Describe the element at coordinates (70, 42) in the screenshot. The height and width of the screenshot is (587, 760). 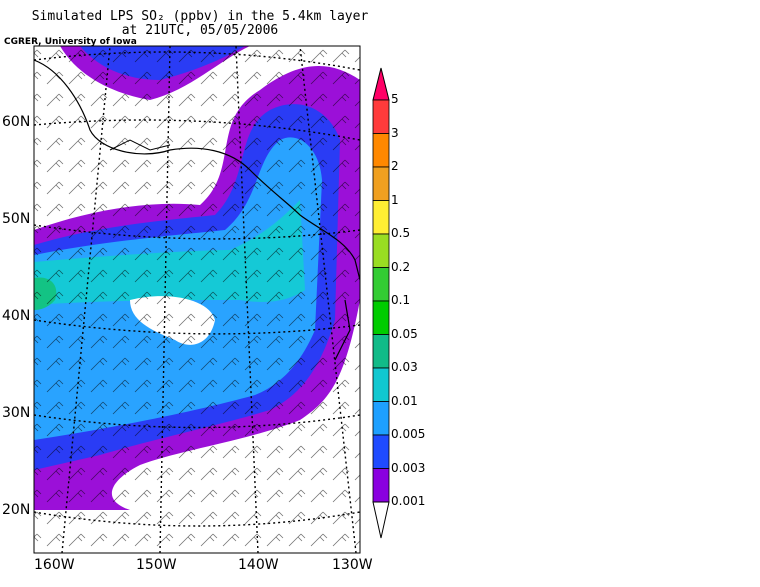
I see `credit-label: CGRER, University of Iowa` at that location.